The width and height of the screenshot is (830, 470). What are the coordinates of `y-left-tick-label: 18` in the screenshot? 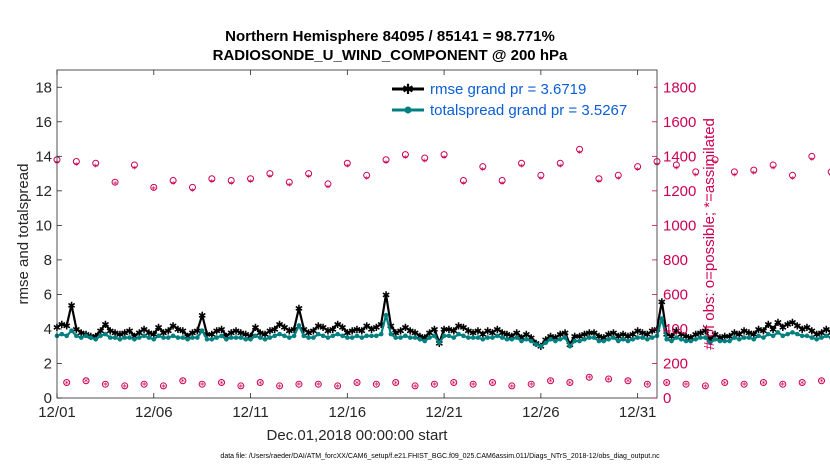 It's located at (43, 87).